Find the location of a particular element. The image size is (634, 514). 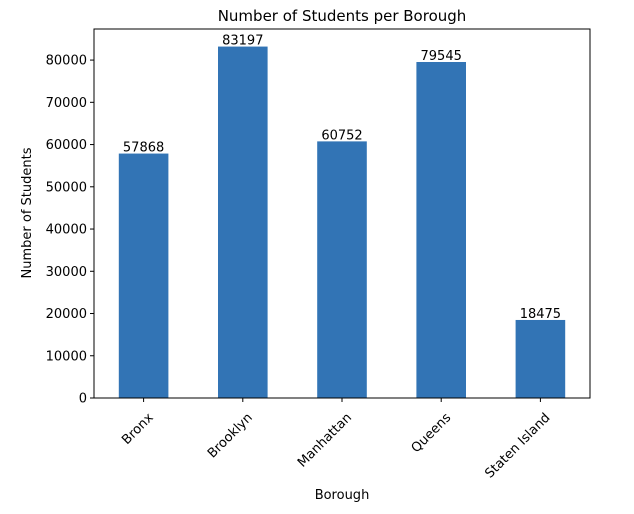

bar-value-label: 60752 is located at coordinates (341, 135).